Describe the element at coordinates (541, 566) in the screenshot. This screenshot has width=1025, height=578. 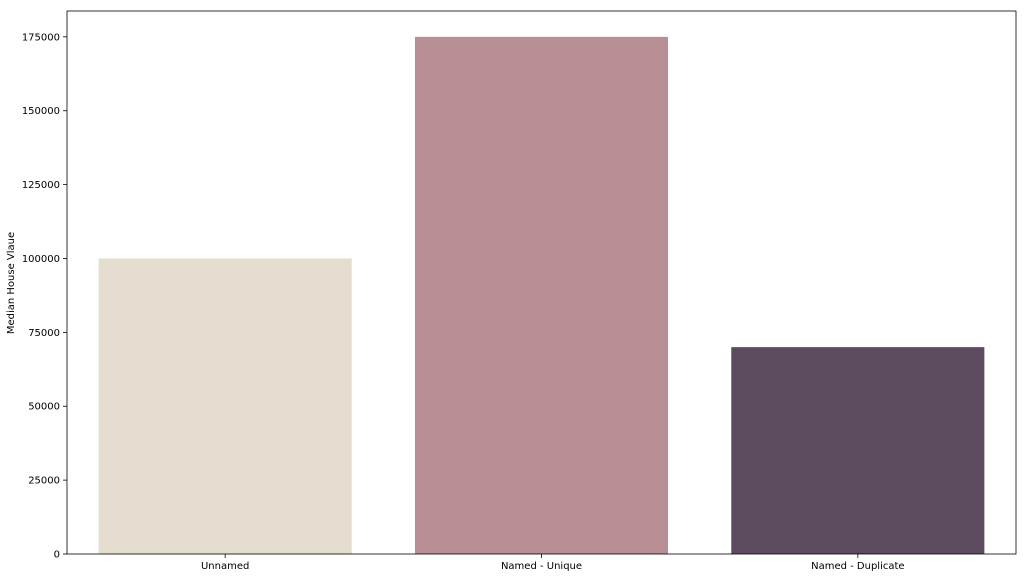
I see `x-tick-label: Named - Unique` at that location.